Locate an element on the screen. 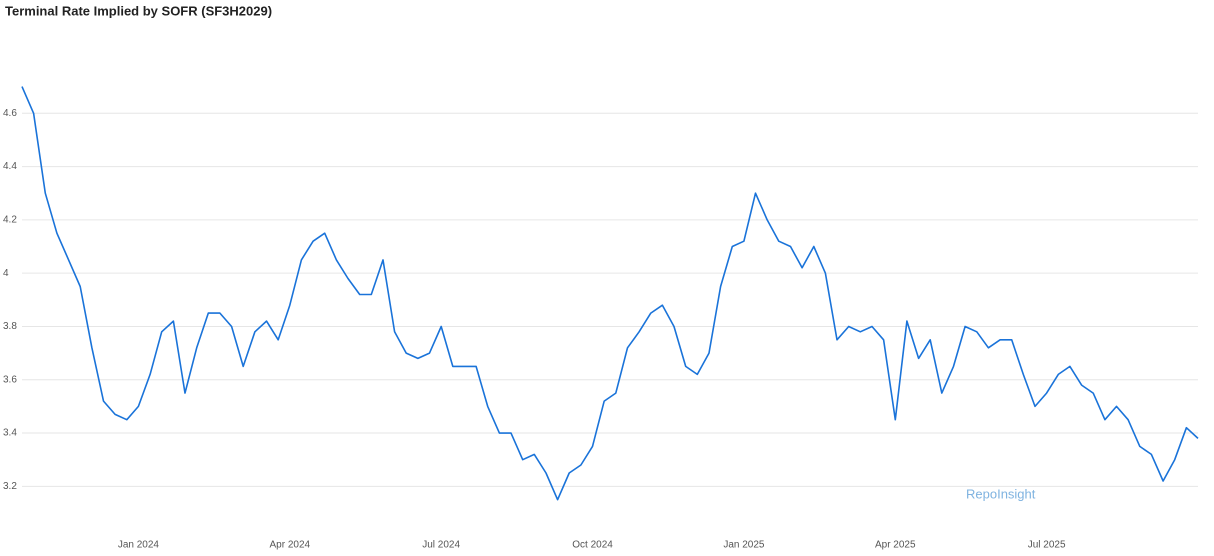 The width and height of the screenshot is (1214, 556). x-tick-label: Oct 2024 is located at coordinates (592, 545).